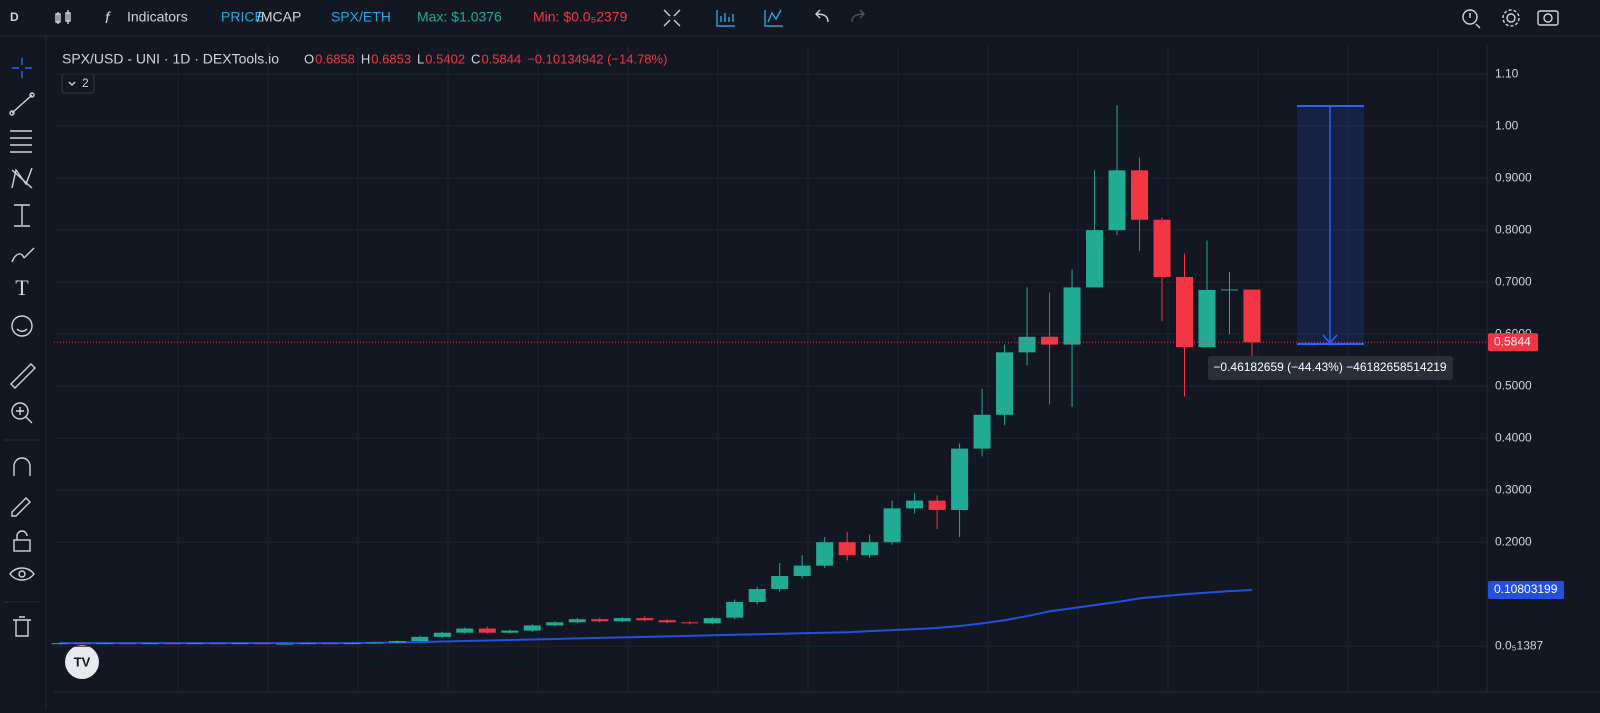 The height and width of the screenshot is (713, 1600). Describe the element at coordinates (22, 626) in the screenshot. I see `delete-tool` at that location.